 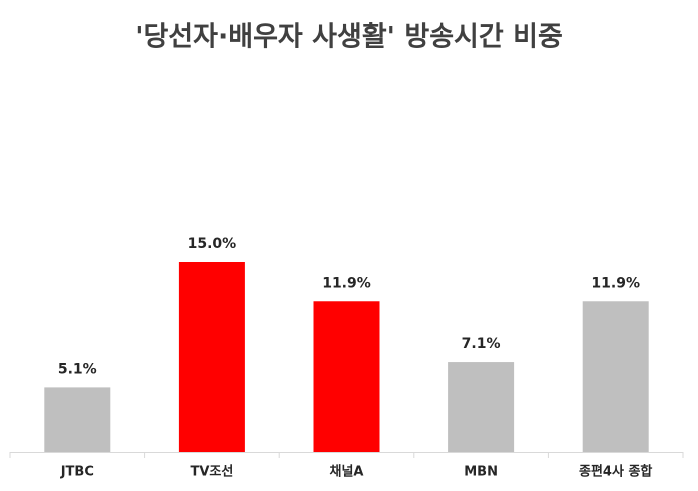 What do you see at coordinates (481, 344) in the screenshot?
I see `value-label: 7.1%` at bounding box center [481, 344].